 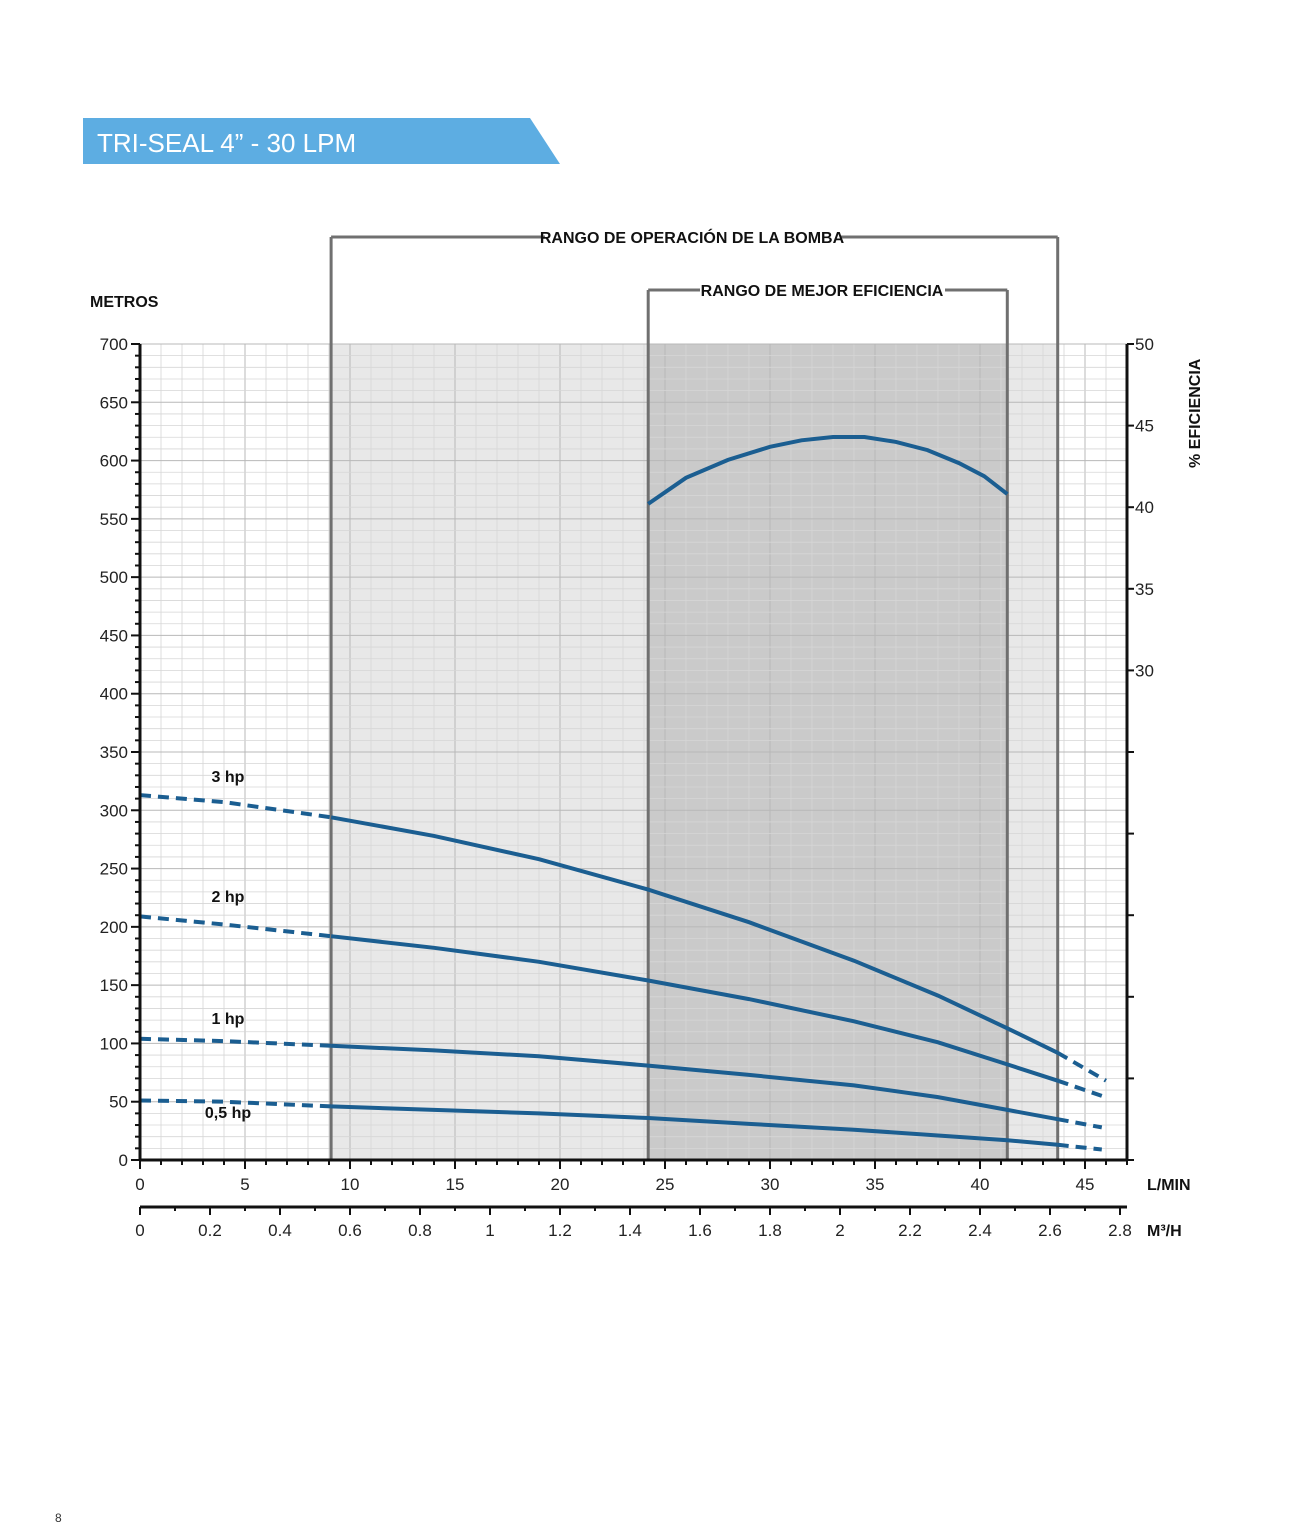 What do you see at coordinates (665, 1184) in the screenshot?
I see `x-lpm-tick-label: 25` at bounding box center [665, 1184].